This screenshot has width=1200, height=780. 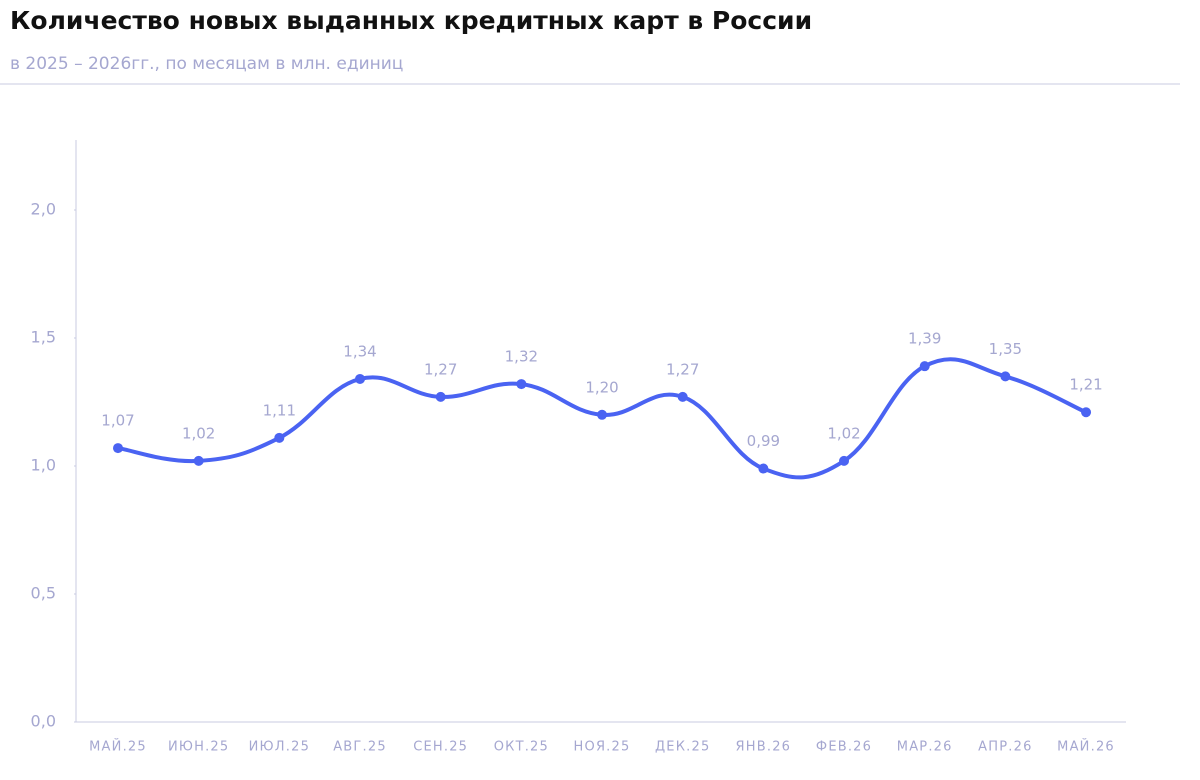 I want to click on value-label: 0,99, so click(x=763, y=441).